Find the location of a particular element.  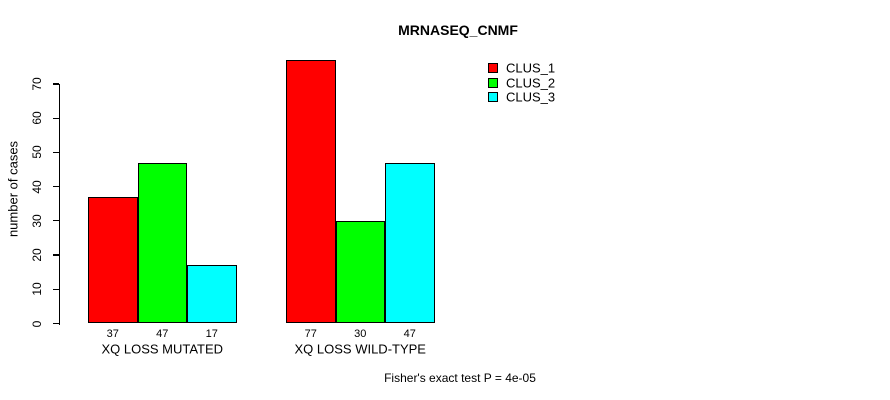

chart-title: MRNASEQ_CNMF is located at coordinates (458, 30).